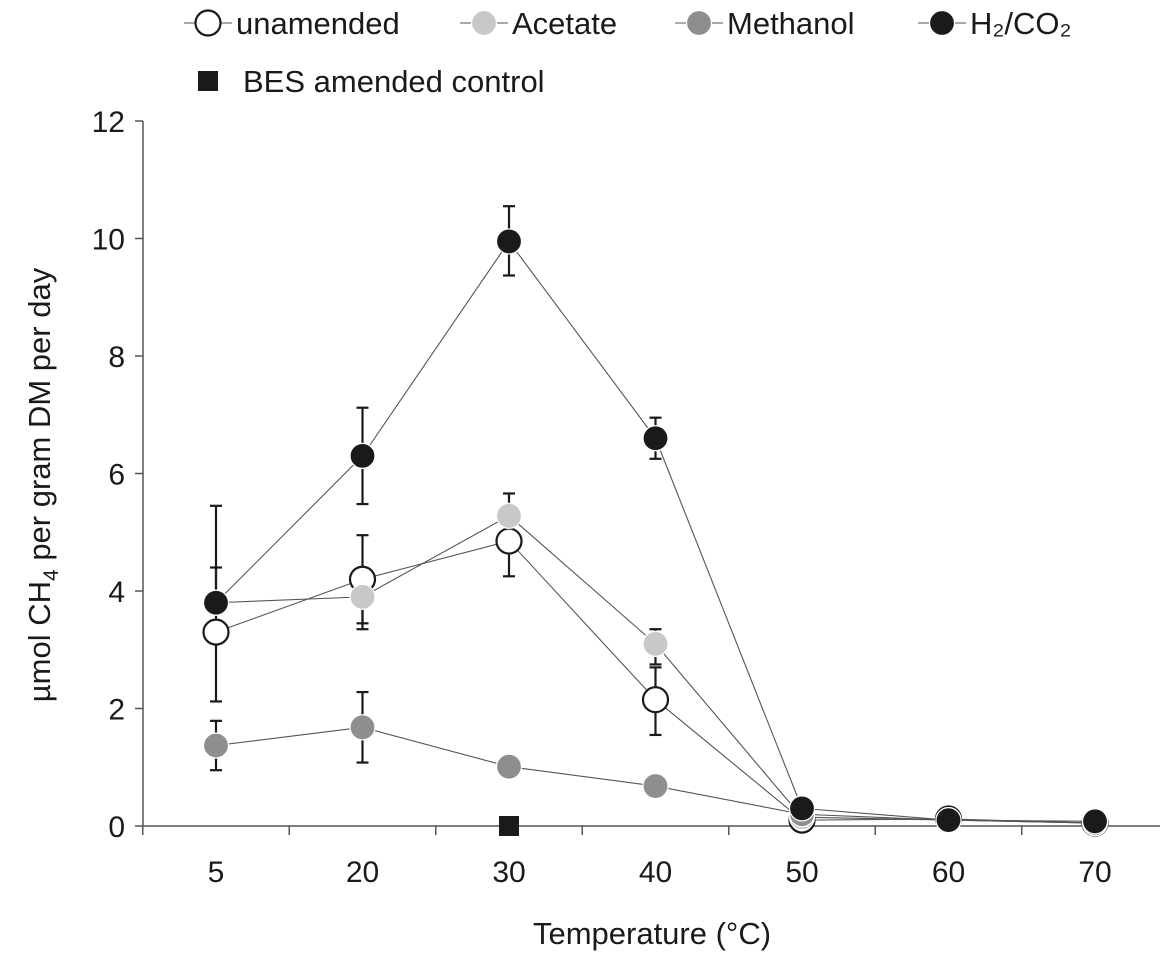  What do you see at coordinates (216, 553) in the screenshot?
I see `error-bar` at bounding box center [216, 553].